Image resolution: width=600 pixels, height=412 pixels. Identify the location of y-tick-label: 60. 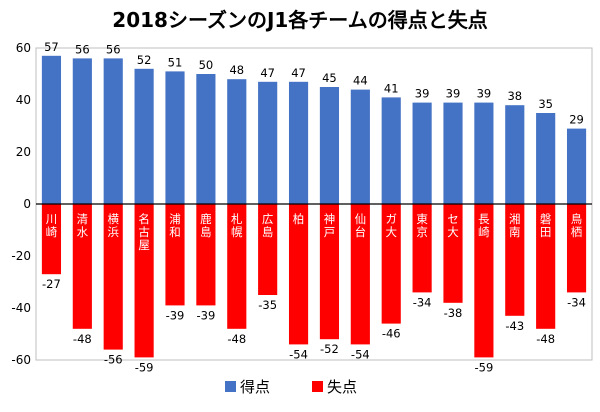
(23, 48).